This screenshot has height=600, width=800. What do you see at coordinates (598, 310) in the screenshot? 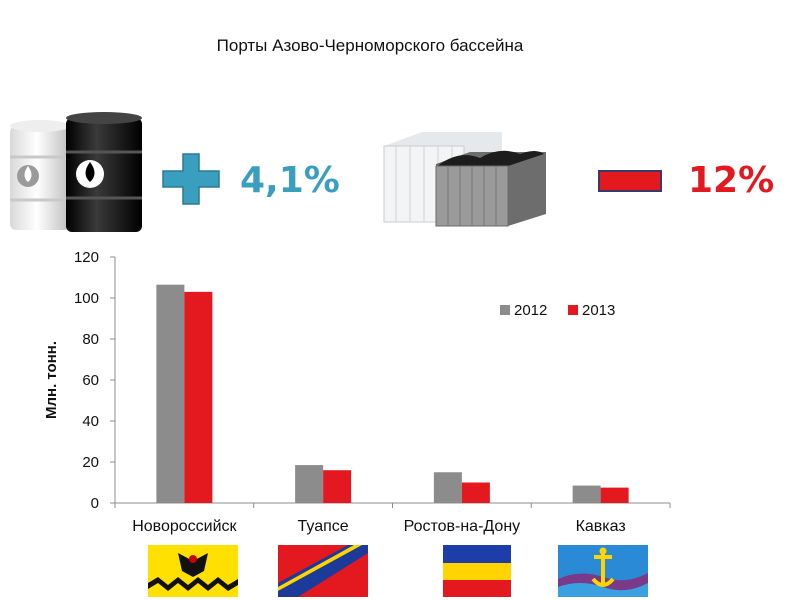
I see `legend-label-2013: 2013` at bounding box center [598, 310].